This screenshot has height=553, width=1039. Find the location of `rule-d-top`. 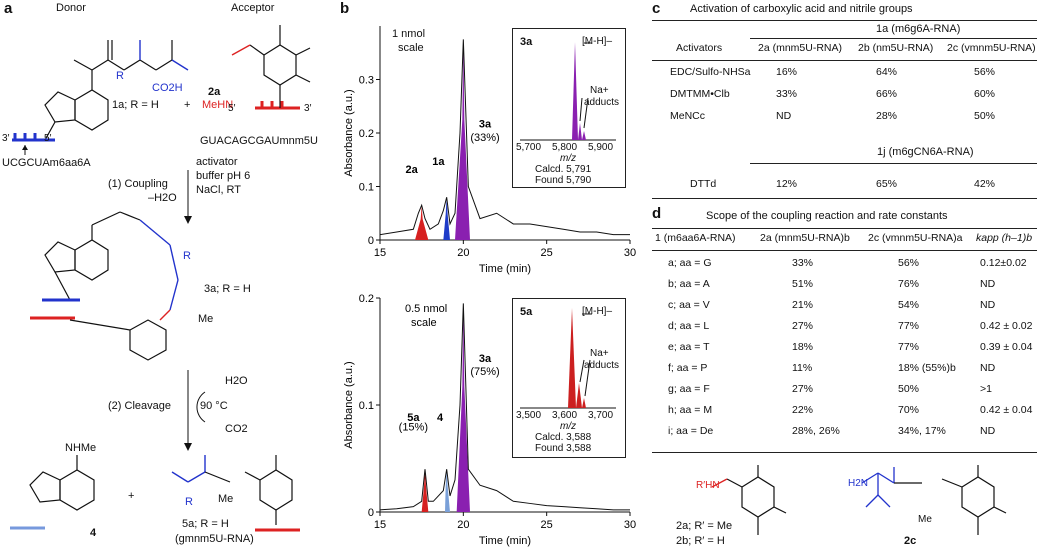

rule-d-top is located at coordinates (844, 228).